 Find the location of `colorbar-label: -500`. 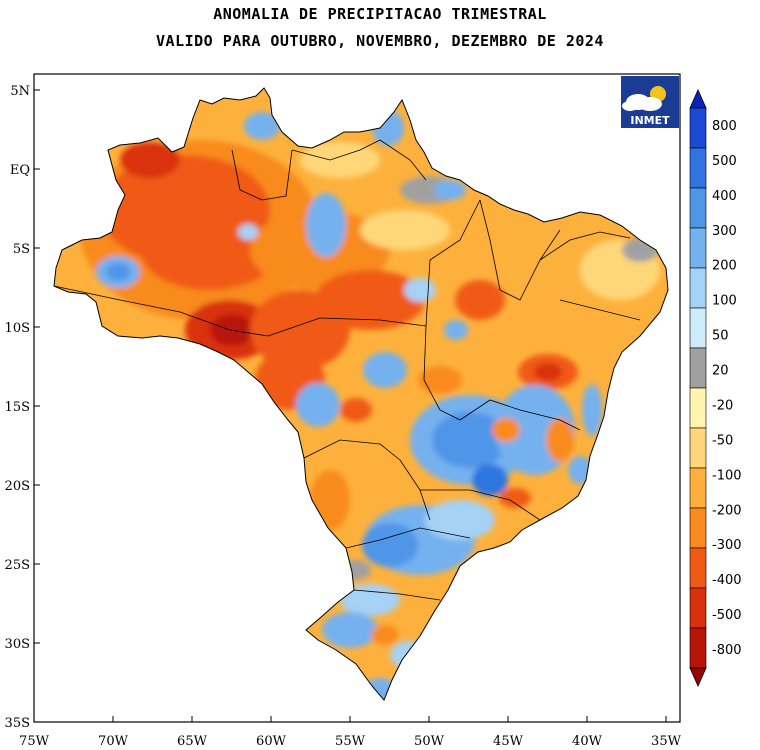

colorbar-label: -500 is located at coordinates (727, 615).